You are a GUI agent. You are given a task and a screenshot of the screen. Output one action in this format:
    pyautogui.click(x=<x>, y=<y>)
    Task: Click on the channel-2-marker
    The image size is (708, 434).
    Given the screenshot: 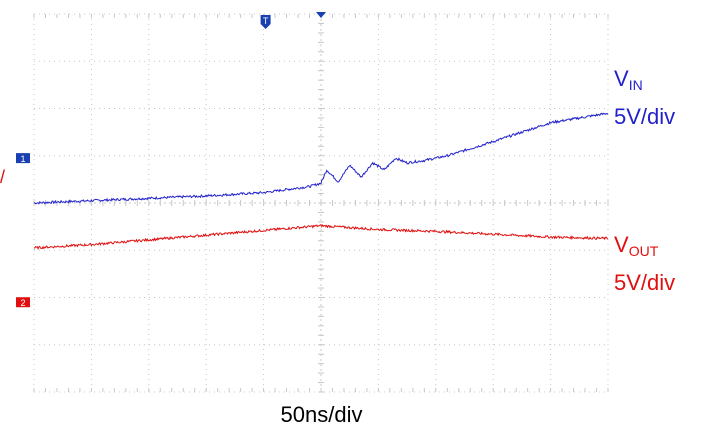 What is the action you would take?
    pyautogui.click(x=23, y=302)
    